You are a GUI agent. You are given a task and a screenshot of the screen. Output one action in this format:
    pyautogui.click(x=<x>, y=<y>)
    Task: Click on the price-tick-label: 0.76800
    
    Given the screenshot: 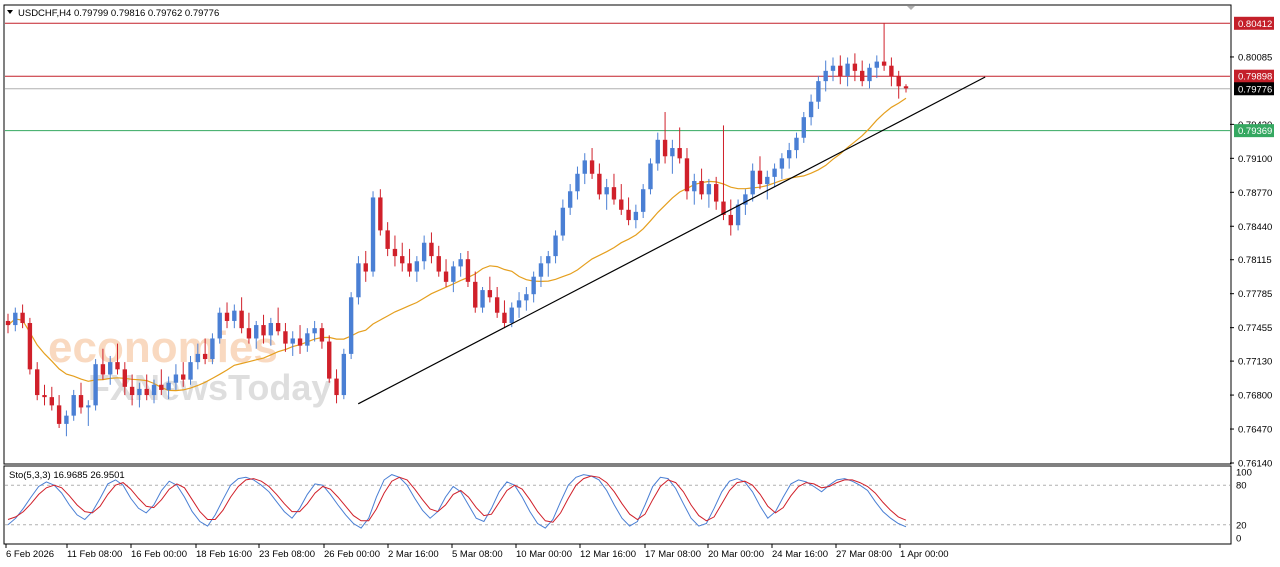 What is the action you would take?
    pyautogui.click(x=1255, y=396)
    